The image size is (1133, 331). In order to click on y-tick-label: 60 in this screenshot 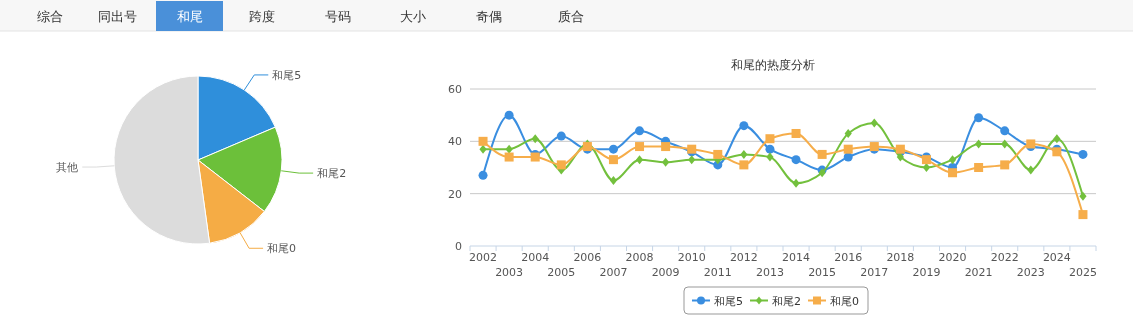, I will do `click(455, 89)`.